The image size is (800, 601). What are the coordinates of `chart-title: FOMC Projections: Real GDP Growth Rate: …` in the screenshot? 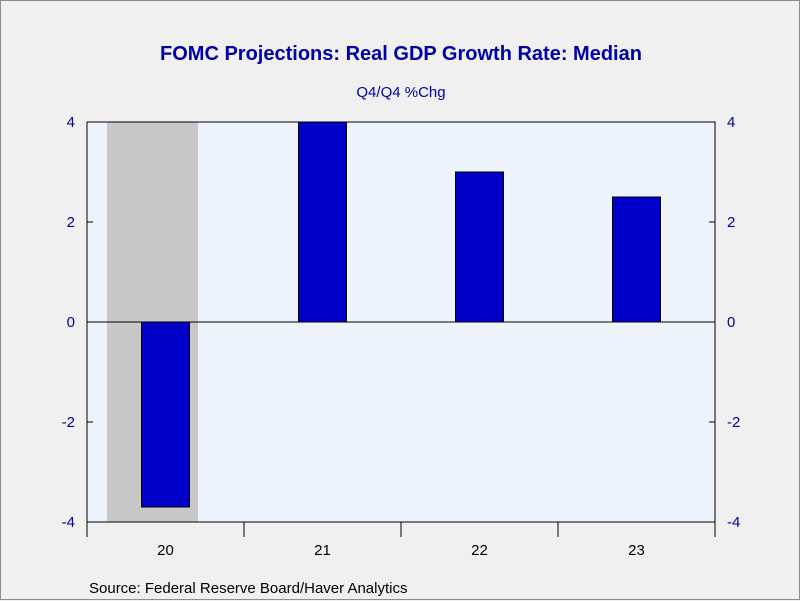 It's located at (401, 54).